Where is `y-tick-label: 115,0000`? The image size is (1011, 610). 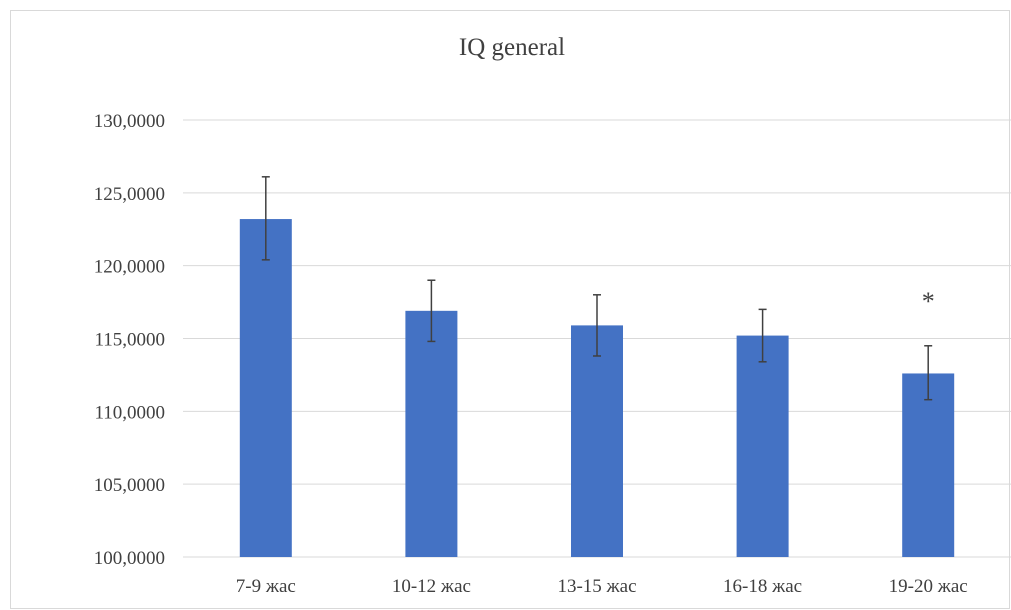 y-tick-label: 115,0000 is located at coordinates (129, 340).